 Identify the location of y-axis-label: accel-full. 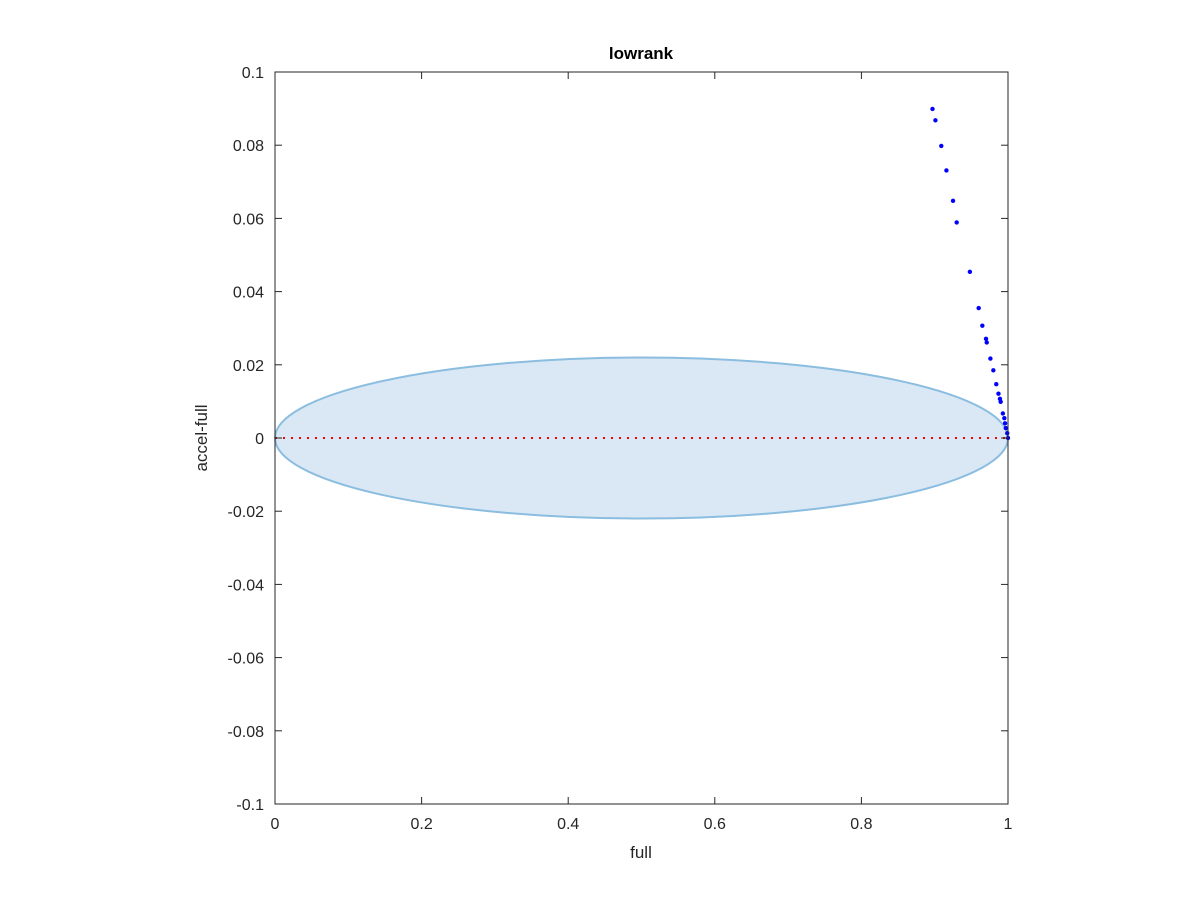
(201, 437).